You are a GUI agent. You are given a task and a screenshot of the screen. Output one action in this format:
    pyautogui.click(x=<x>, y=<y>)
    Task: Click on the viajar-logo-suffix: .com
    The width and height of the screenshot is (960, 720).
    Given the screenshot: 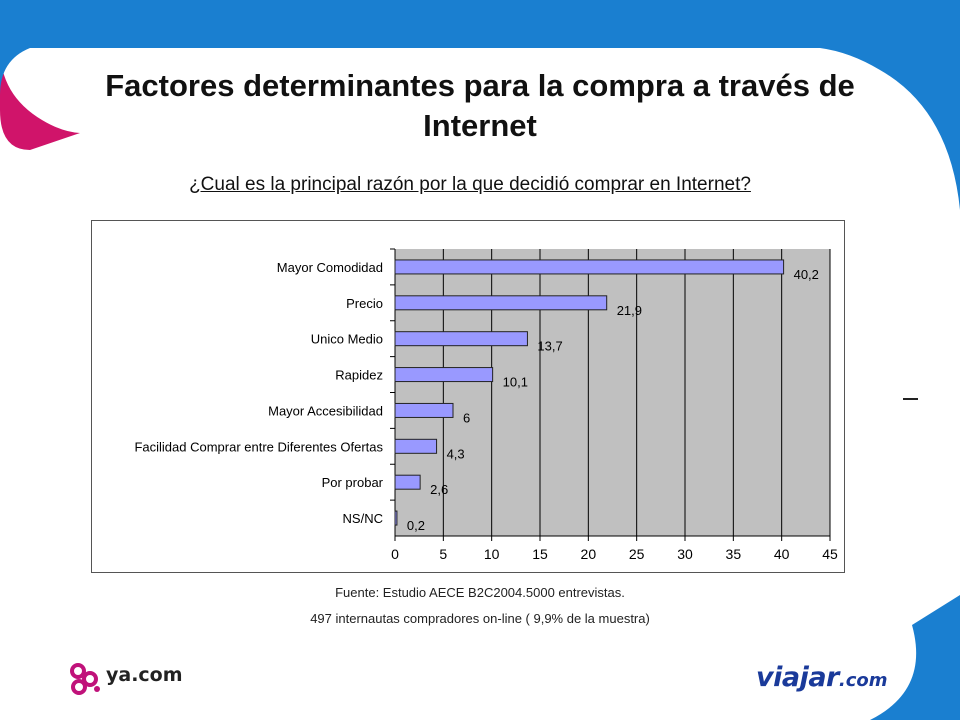 What is the action you would take?
    pyautogui.click(x=863, y=680)
    